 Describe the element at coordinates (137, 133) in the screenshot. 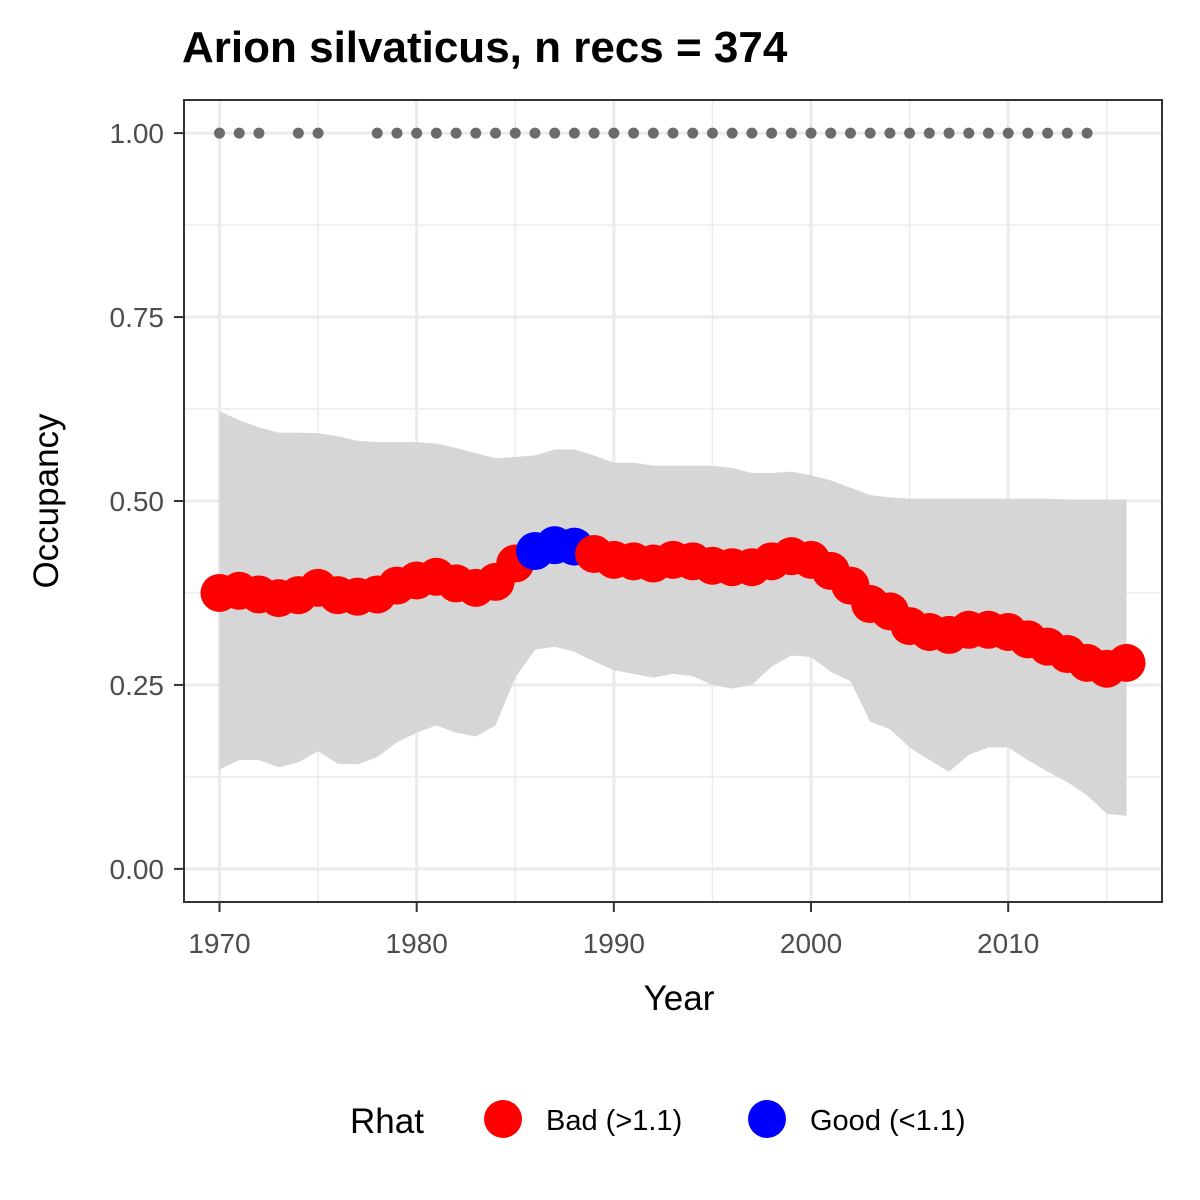

I see `y-tick-label: 1.00` at that location.